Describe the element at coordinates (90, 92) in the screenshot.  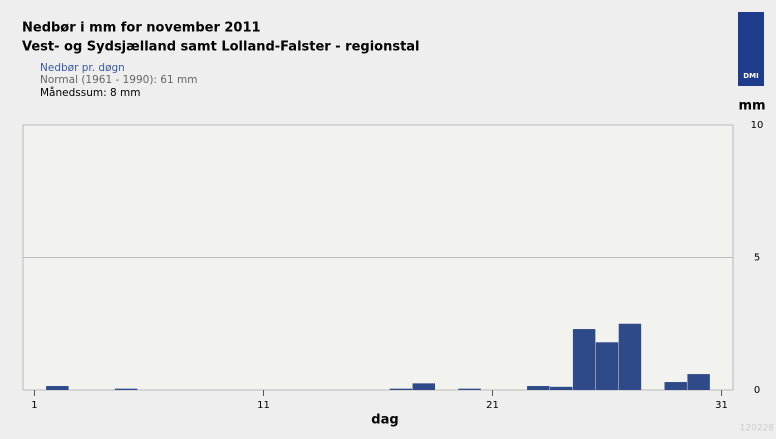
I see `note: Månedssum: 8 mm` at that location.